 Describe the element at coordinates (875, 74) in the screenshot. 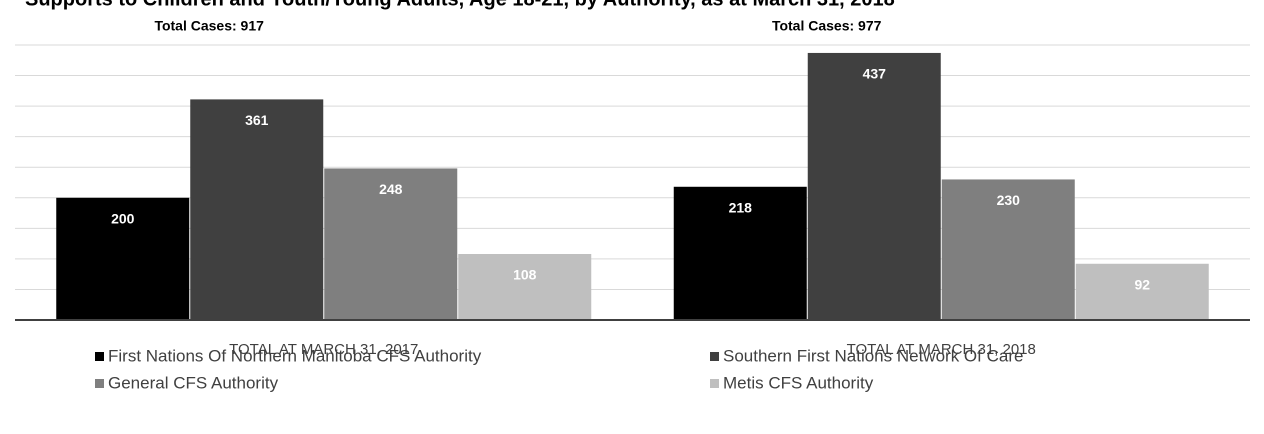

I see `data-label: 437` at that location.